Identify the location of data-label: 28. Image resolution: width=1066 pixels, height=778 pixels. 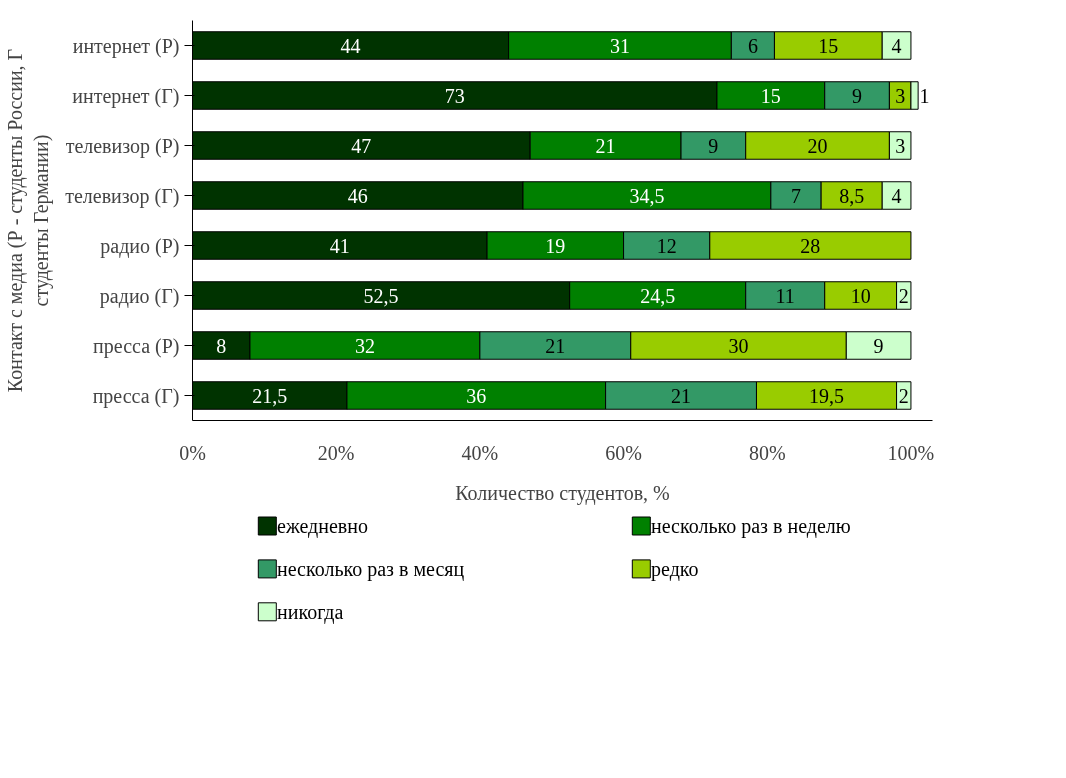
(810, 245).